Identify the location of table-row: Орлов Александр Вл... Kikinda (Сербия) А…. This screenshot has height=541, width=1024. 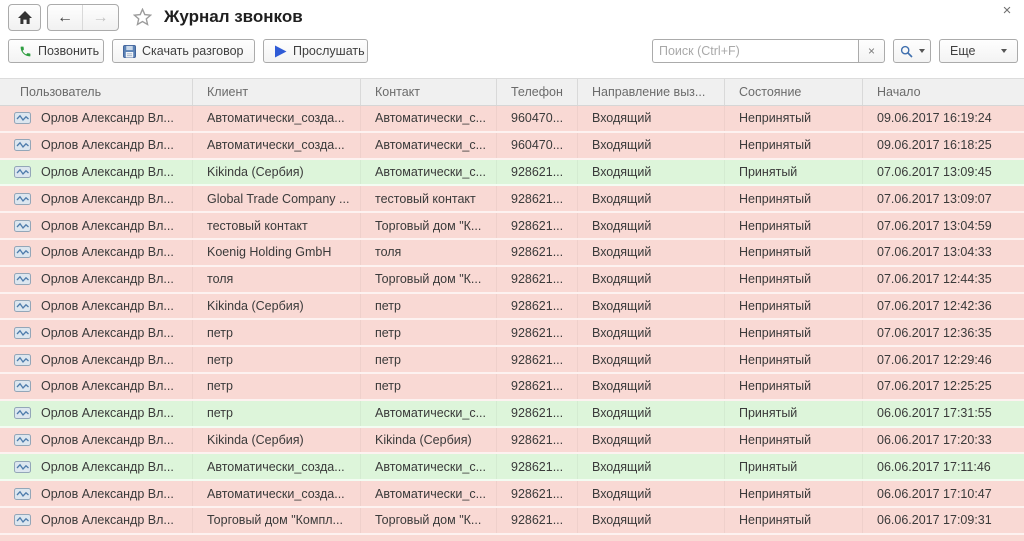
(512, 173).